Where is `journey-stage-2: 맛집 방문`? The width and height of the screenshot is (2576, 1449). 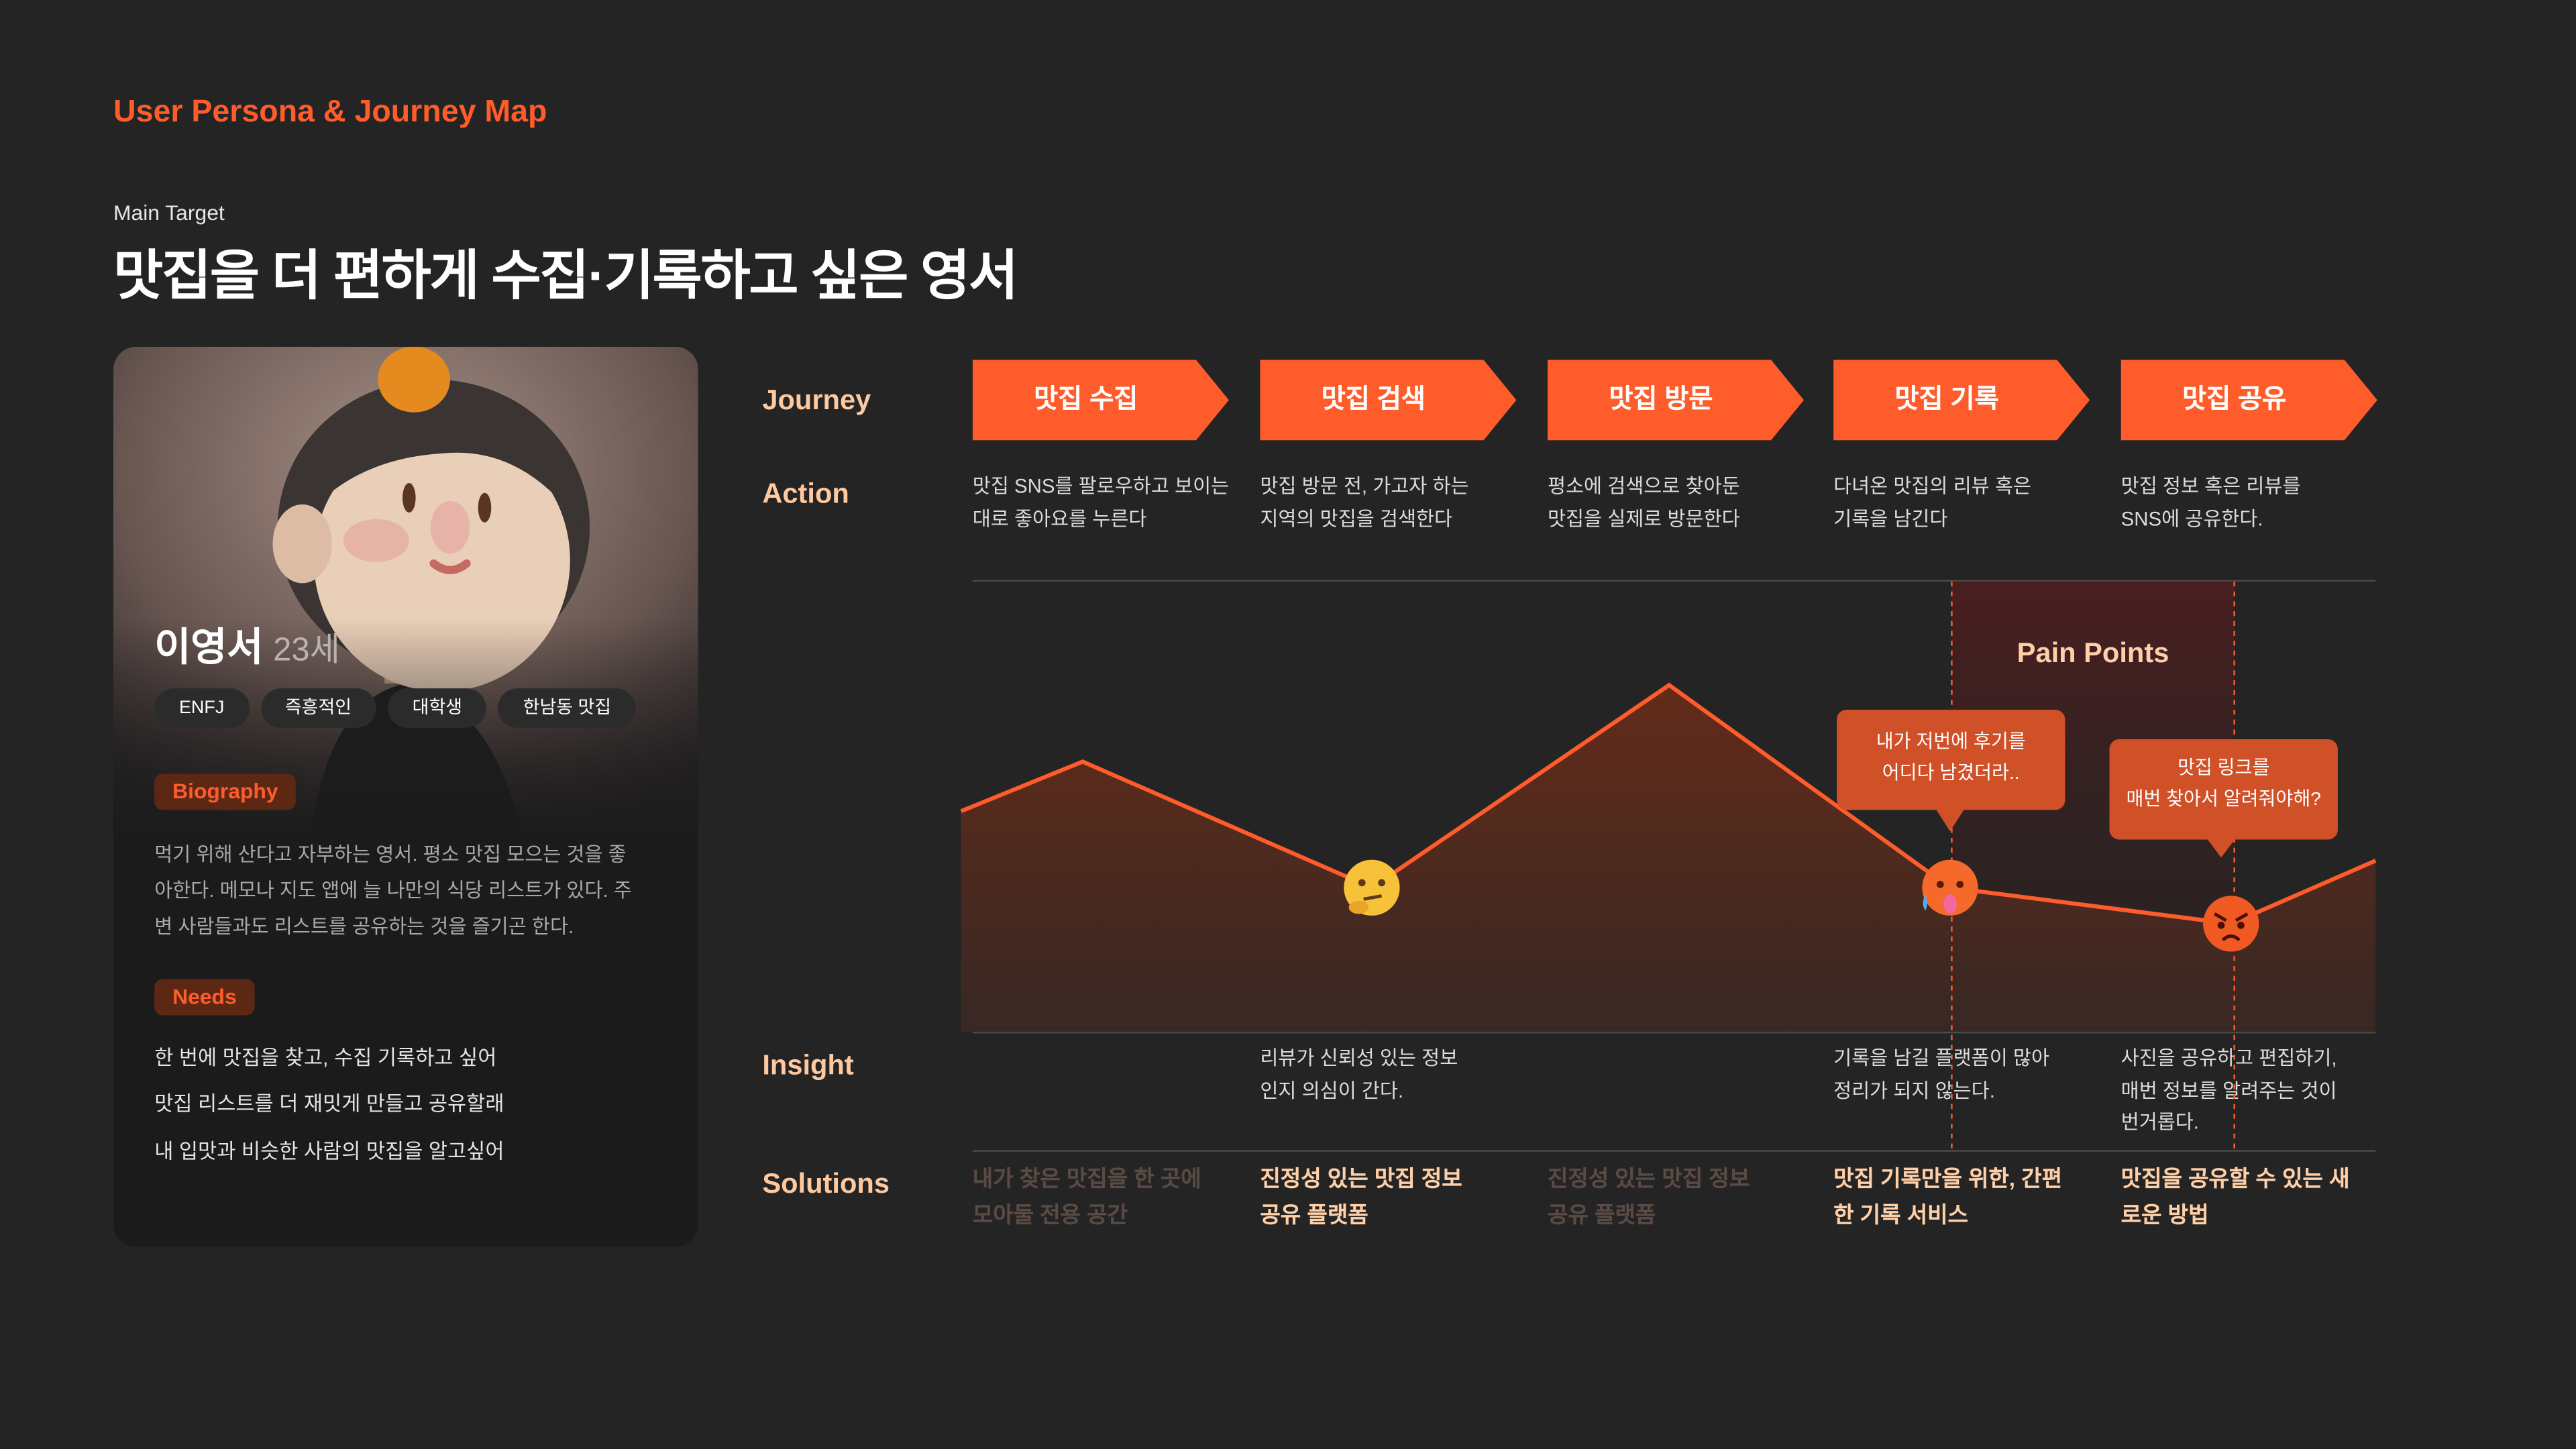 journey-stage-2: 맛집 방문 is located at coordinates (1676, 400).